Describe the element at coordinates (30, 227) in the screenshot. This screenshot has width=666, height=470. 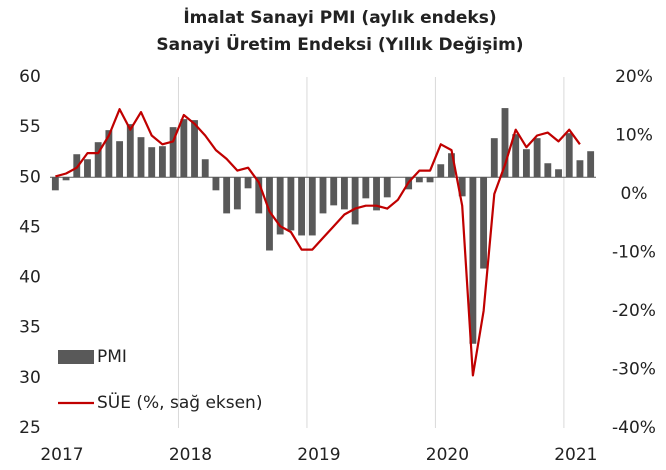
I see `y-tick-label: 45` at that location.